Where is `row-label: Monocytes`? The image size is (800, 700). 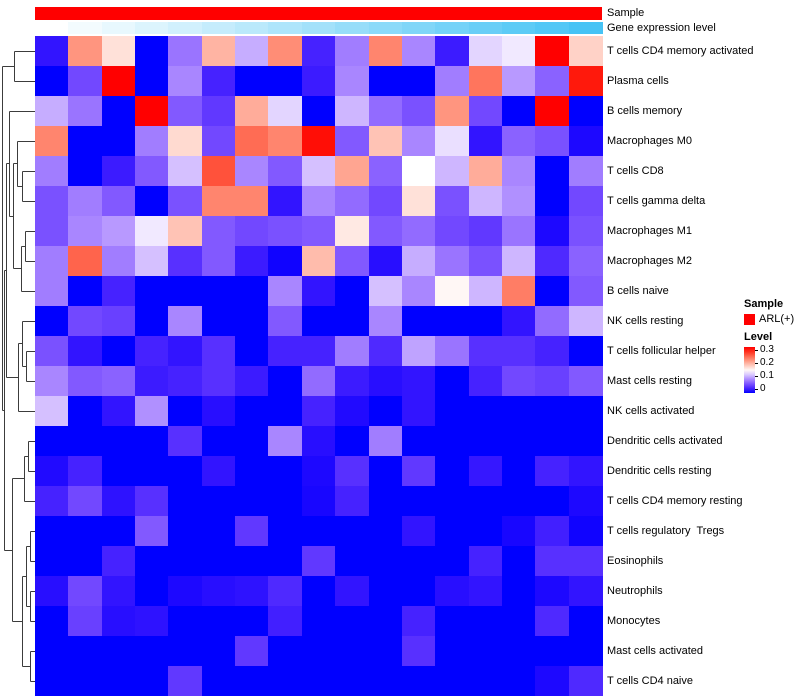 row-label: Monocytes is located at coordinates (634, 621).